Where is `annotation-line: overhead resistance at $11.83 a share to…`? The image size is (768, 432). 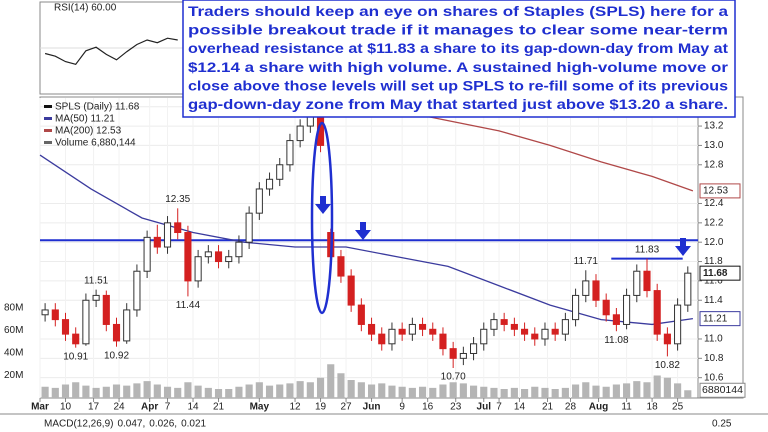
annotation-line: overhead resistance at $11.83 a share to… is located at coordinates (458, 48).